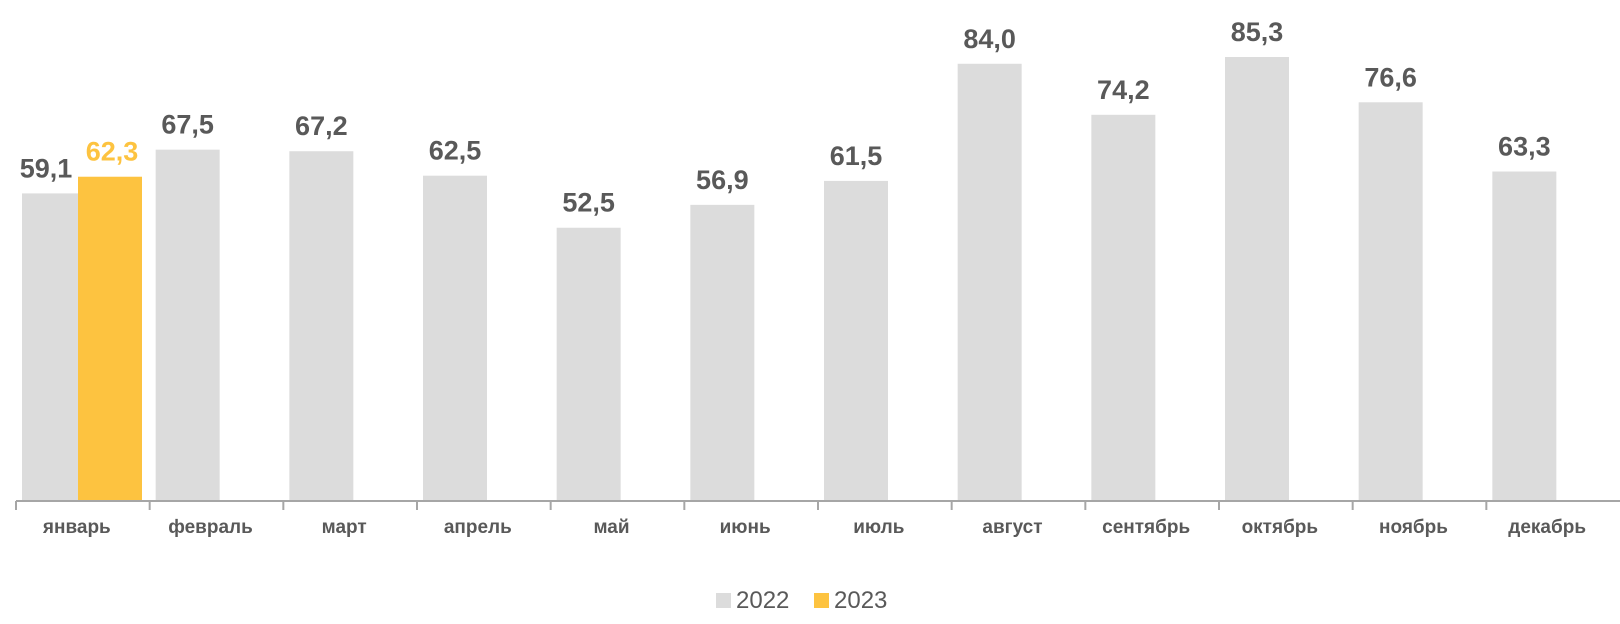  What do you see at coordinates (321, 126) in the screenshot?
I see `value-label-2022-3: 67,2` at bounding box center [321, 126].